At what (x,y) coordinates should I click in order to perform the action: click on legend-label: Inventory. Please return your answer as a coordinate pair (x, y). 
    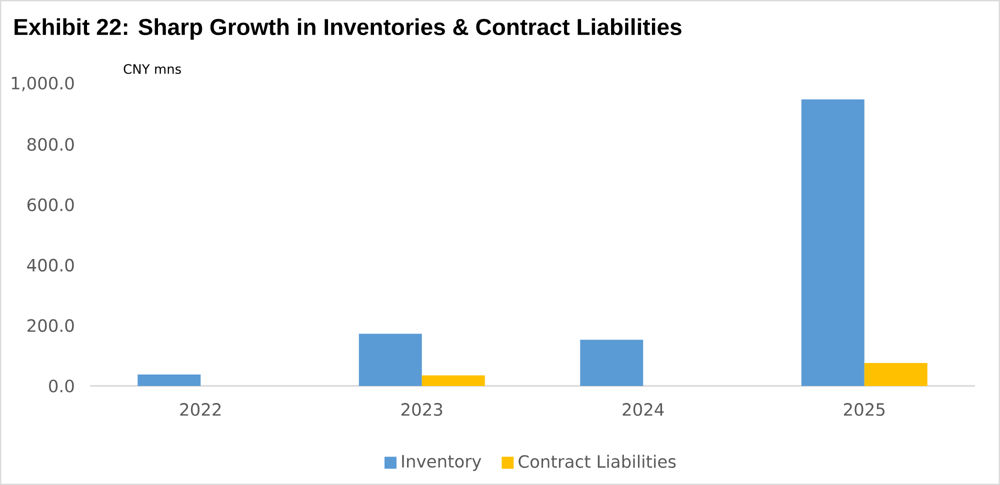
    Looking at the image, I should click on (442, 463).